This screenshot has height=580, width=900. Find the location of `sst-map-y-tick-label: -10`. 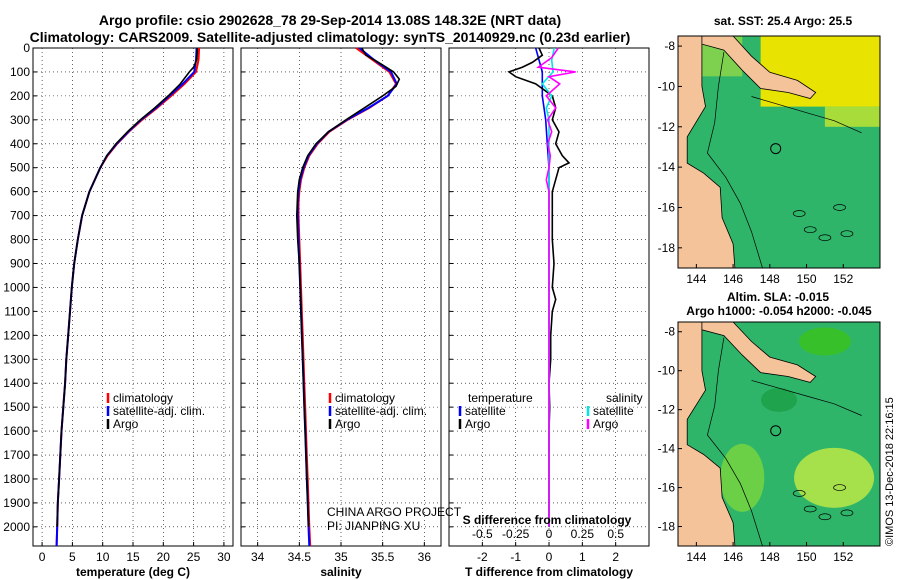

sst-map-y-tick-label: -10 is located at coordinates (667, 86).